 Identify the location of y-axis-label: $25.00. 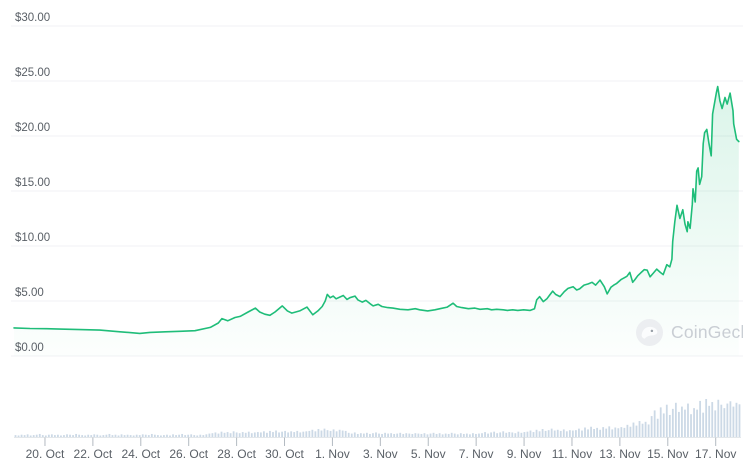
(32, 73).